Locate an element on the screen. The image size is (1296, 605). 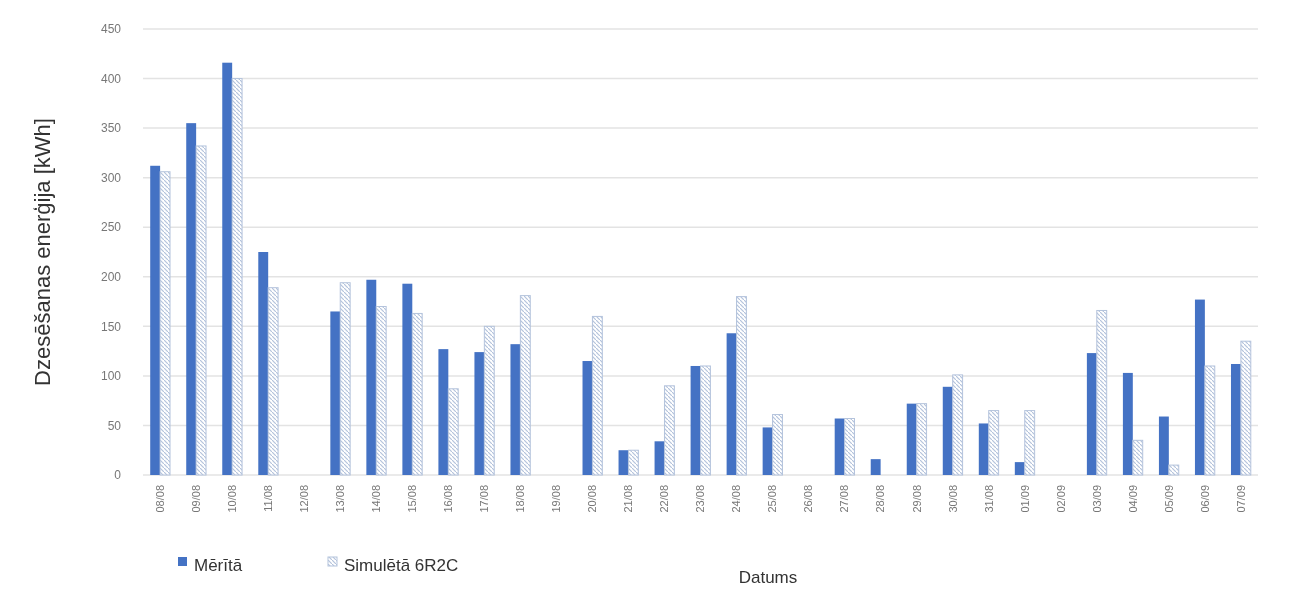
x-tick-label: 04/09 is located at coordinates (1132, 499).